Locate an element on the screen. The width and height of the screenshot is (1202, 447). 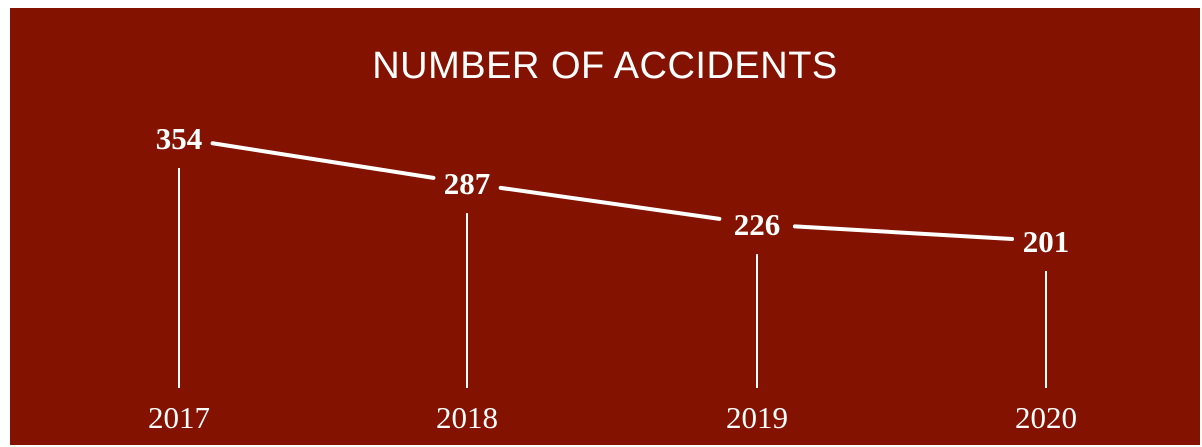
trend-segment-2019-2020 is located at coordinates (903, 233).